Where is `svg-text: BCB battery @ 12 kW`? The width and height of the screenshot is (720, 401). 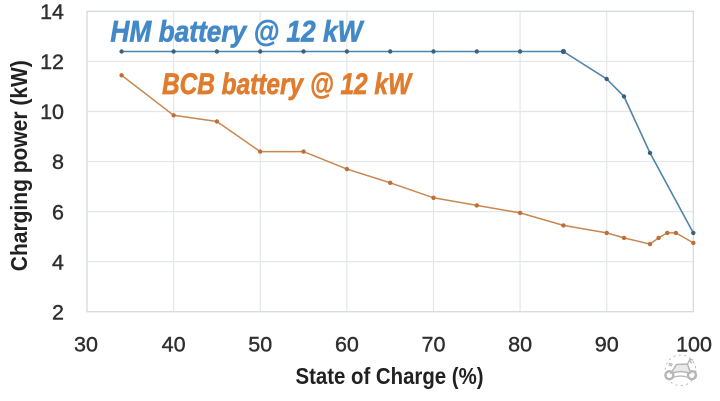
svg-text: BCB battery @ 12 kW is located at coordinates (287, 84).